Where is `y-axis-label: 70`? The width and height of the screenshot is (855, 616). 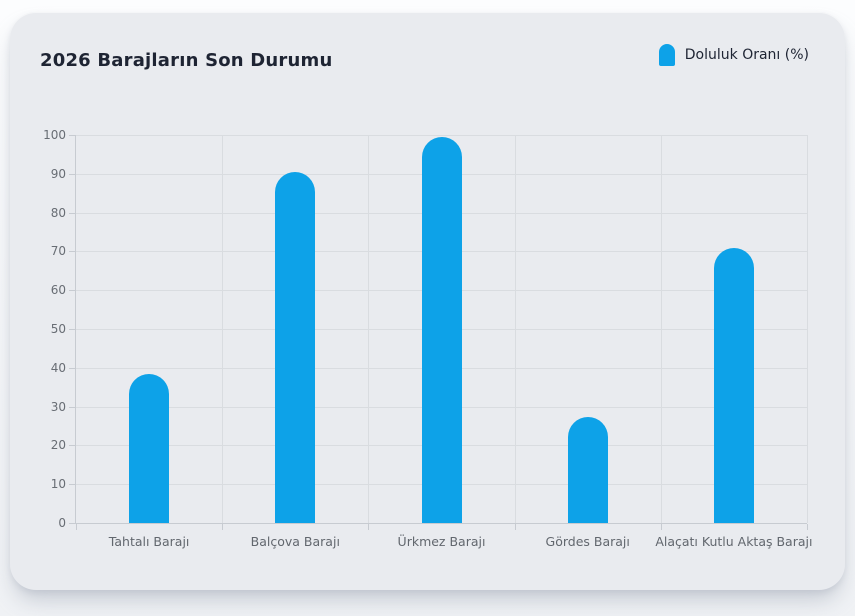 y-axis-label: 70 is located at coordinates (58, 251).